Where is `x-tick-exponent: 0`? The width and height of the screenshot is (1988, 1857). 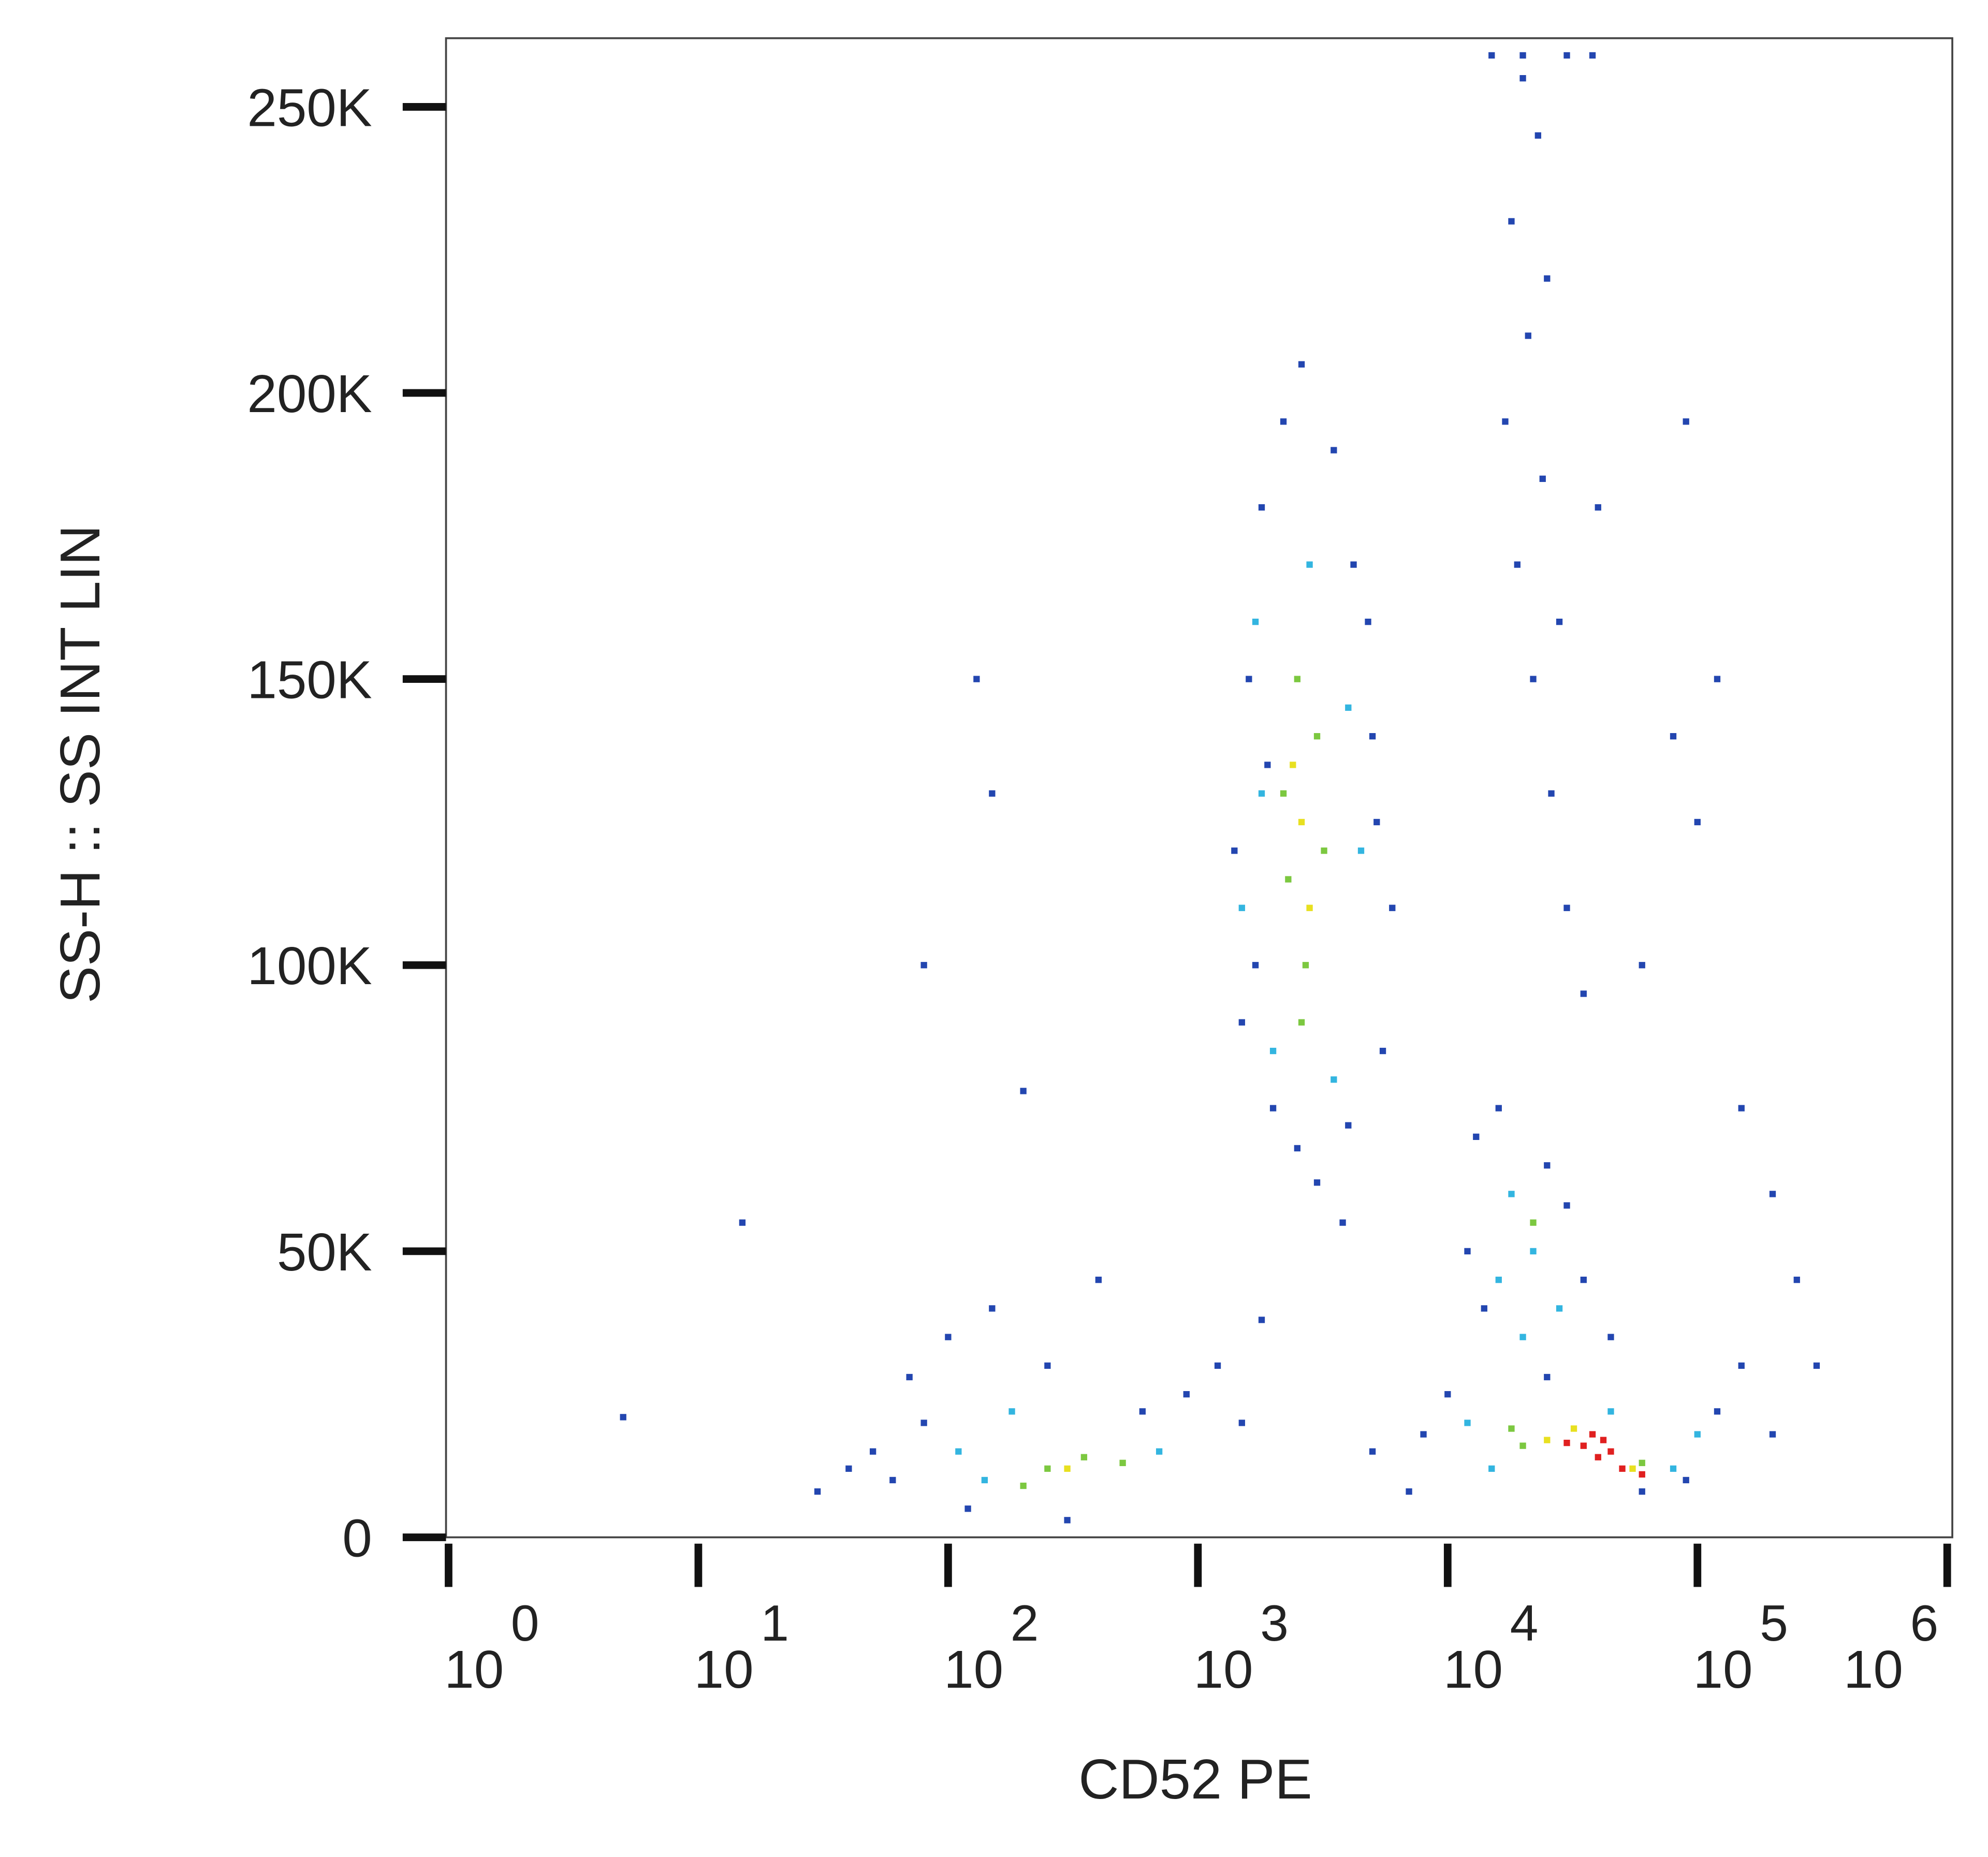 x-tick-exponent: 0 is located at coordinates (525, 1623).